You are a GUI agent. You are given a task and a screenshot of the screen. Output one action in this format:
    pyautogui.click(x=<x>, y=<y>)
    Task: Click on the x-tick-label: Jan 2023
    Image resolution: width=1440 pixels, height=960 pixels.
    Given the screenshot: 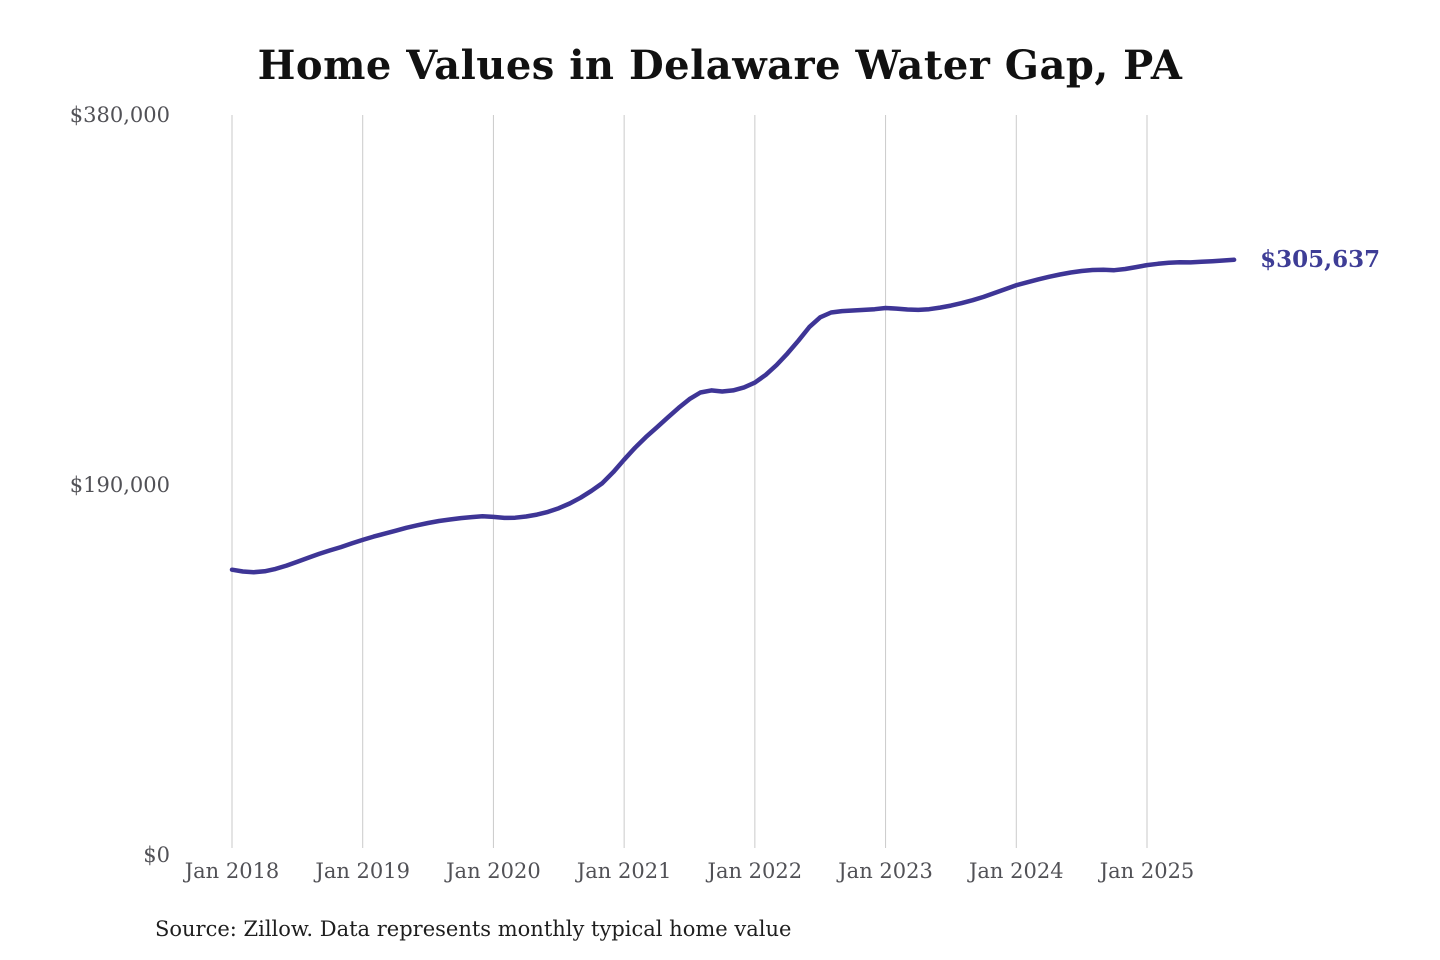 What is the action you would take?
    pyautogui.click(x=885, y=871)
    